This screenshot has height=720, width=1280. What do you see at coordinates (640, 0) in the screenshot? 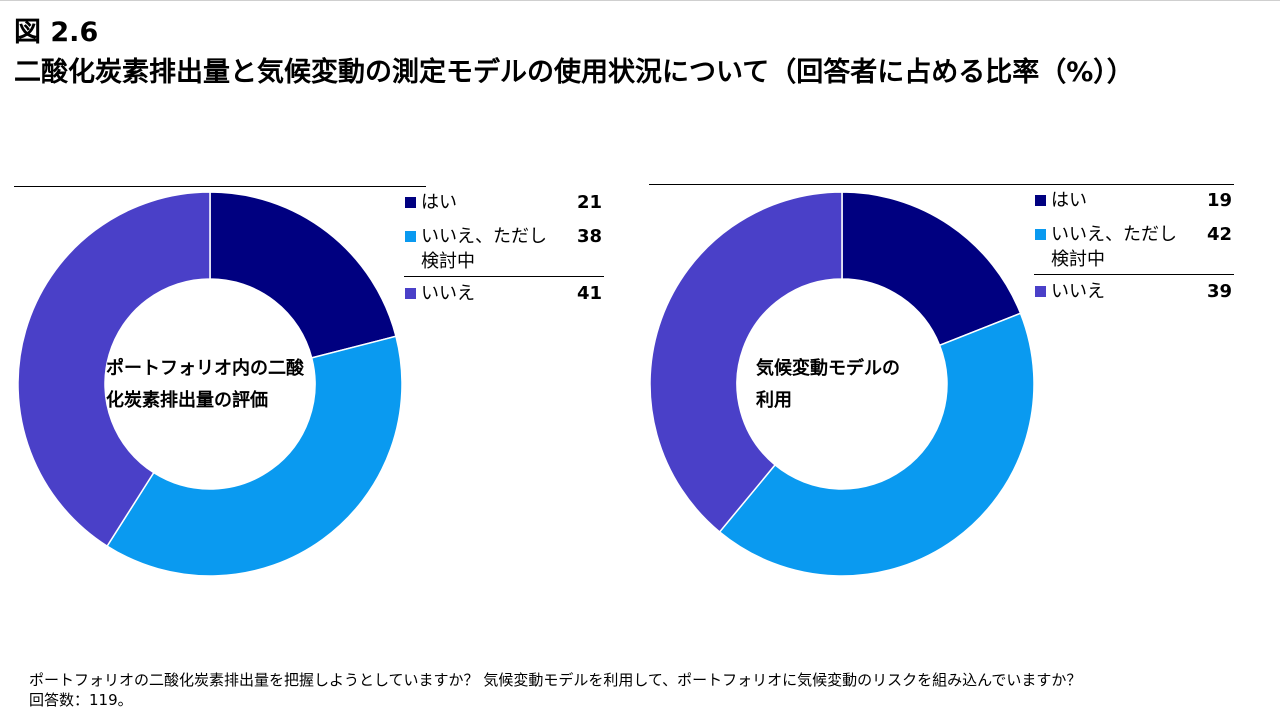
I see `top-rule` at bounding box center [640, 0].